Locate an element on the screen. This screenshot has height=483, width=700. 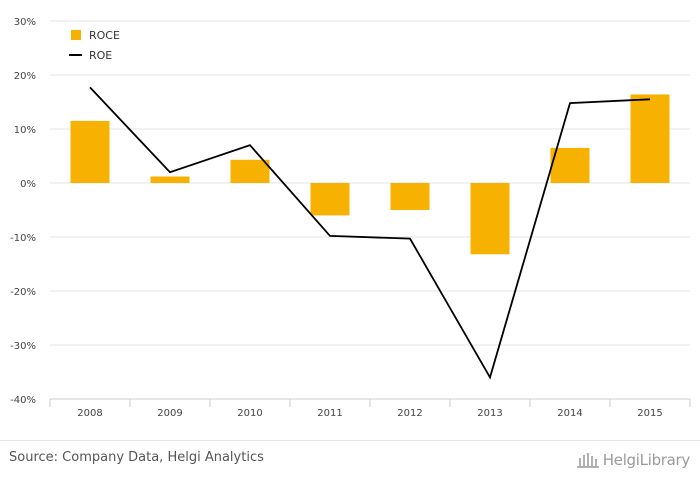
brand-logo: HelgiLibrary is located at coordinates (633, 460).